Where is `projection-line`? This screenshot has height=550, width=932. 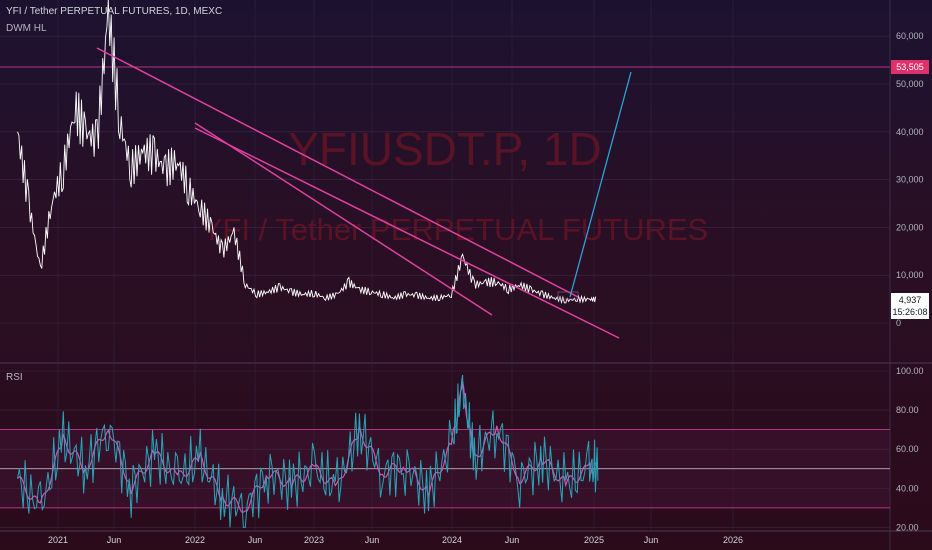 projection-line is located at coordinates (600, 184).